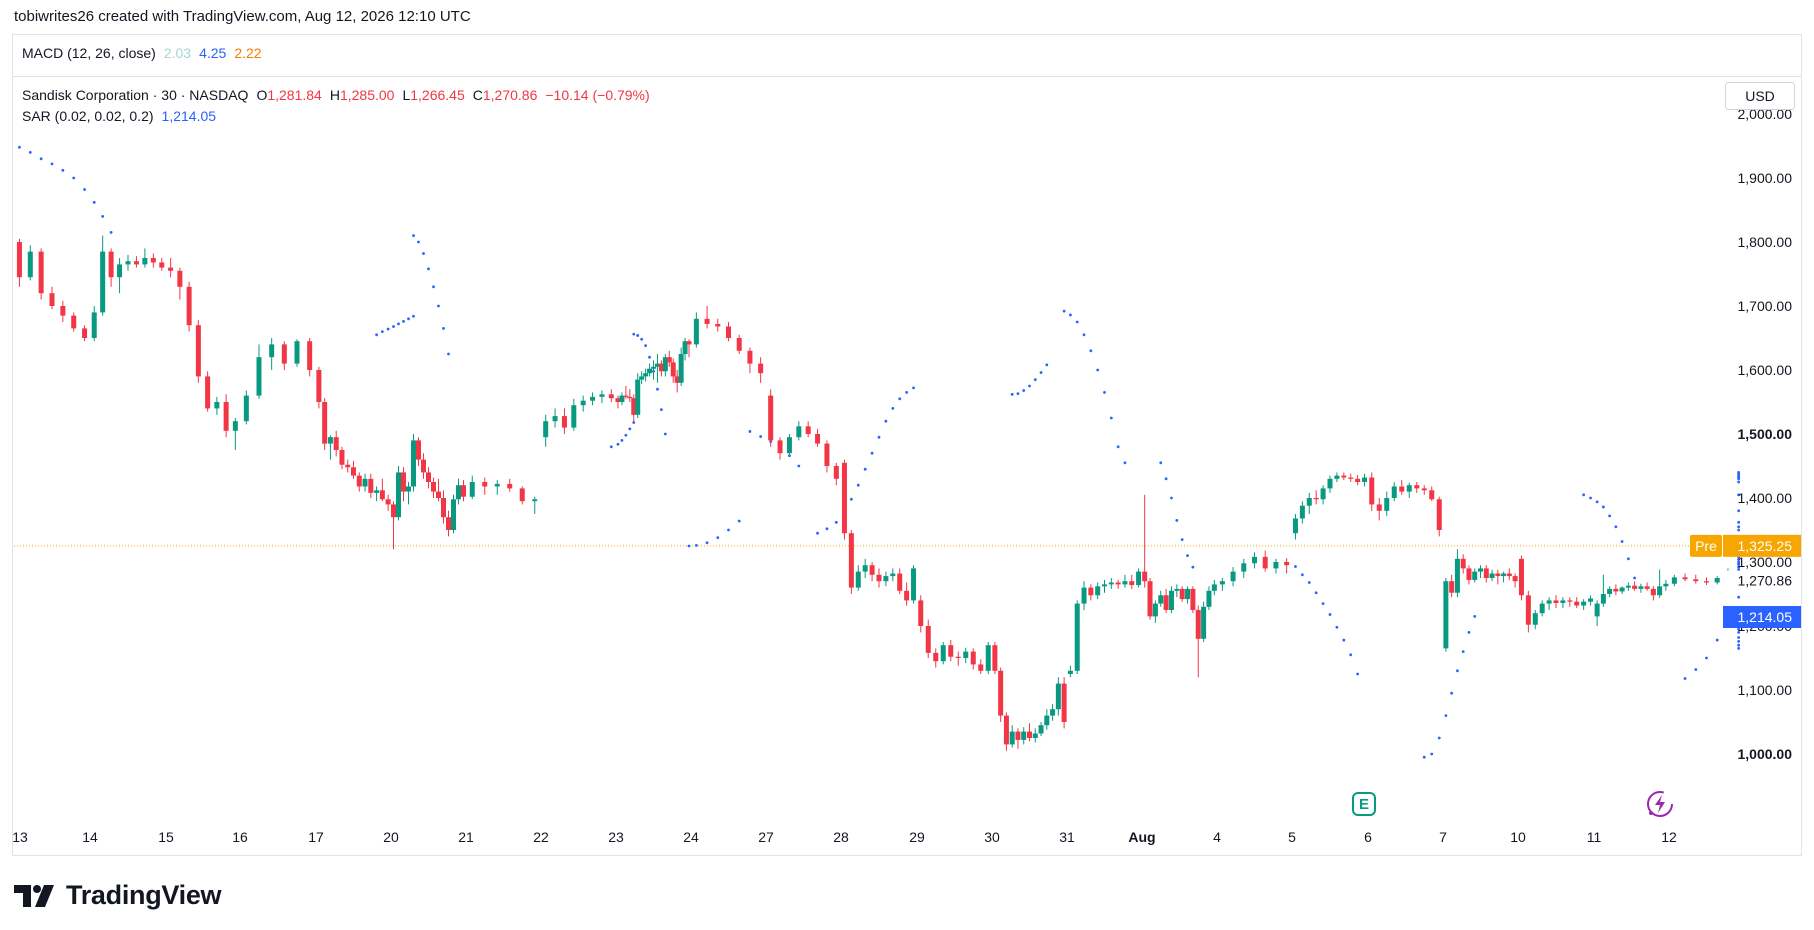  What do you see at coordinates (142, 53) in the screenshot?
I see `macd-legend: MACD (12, 26, close) 2.03 4.25 2.22` at bounding box center [142, 53].